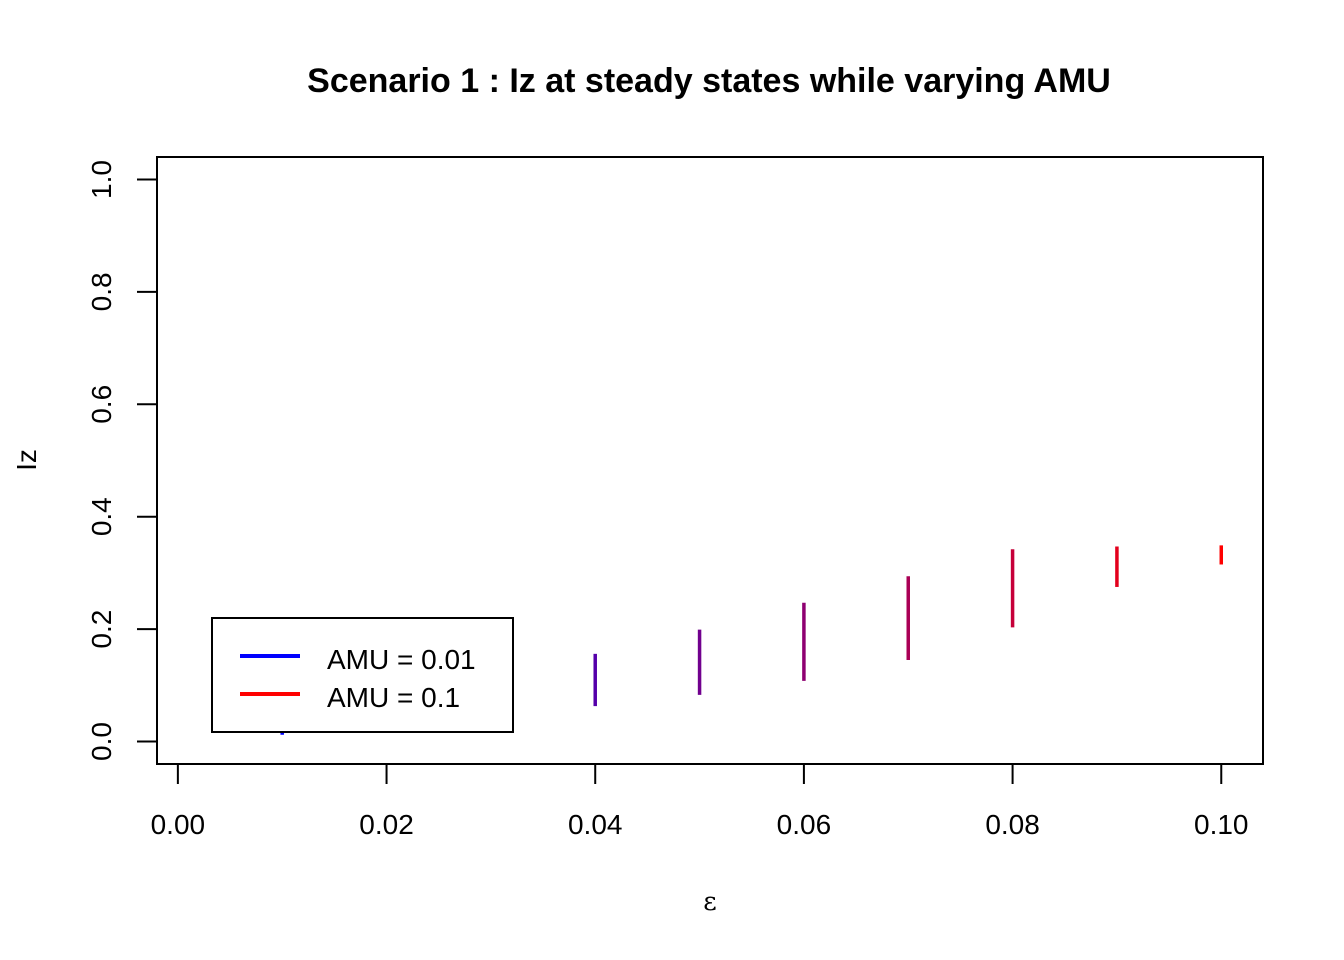  Describe the element at coordinates (26, 460) in the screenshot. I see `y-axis-title: Iz` at that location.